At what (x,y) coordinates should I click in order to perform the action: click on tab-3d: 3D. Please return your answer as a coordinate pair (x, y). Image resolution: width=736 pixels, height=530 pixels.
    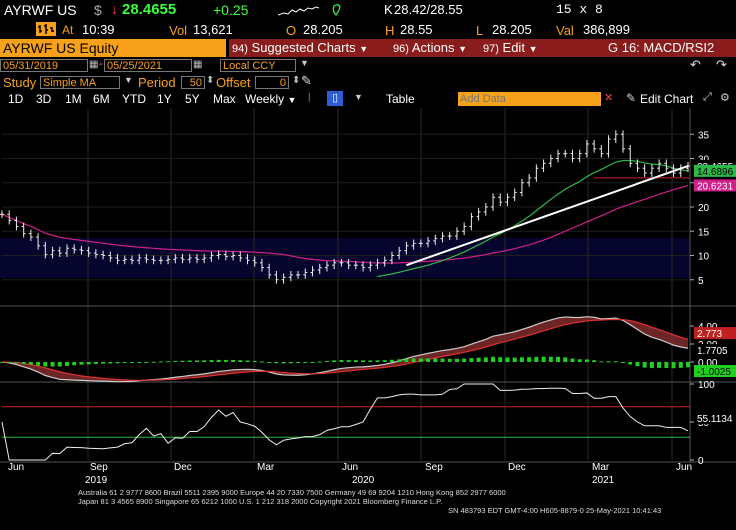
    Looking at the image, I should click on (44, 99).